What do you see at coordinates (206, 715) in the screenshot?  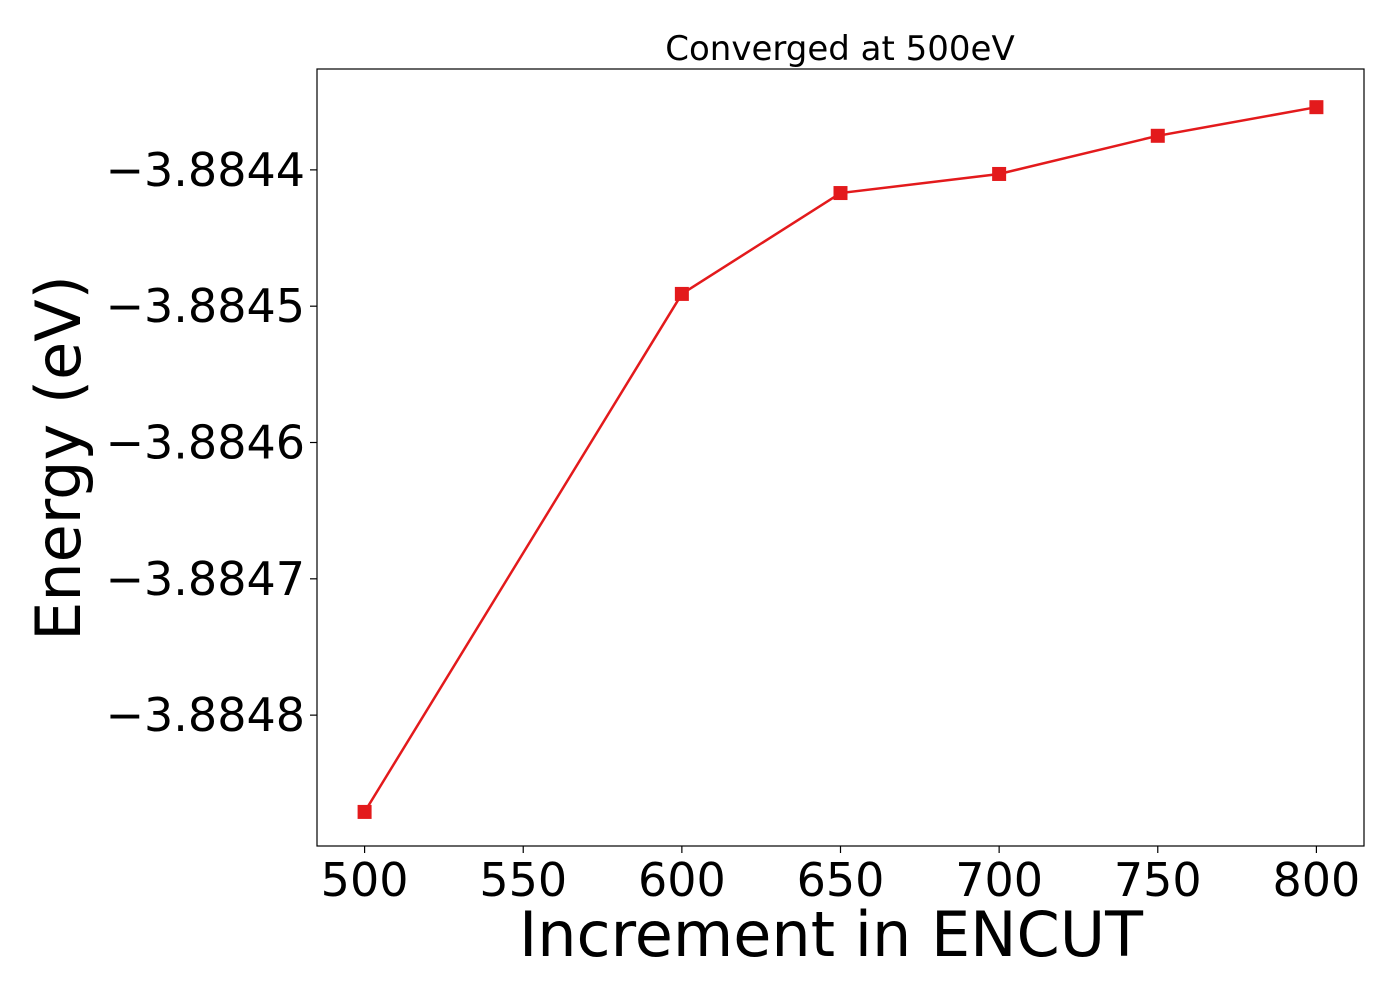 I see `y-tick-label: −3.8848` at bounding box center [206, 715].